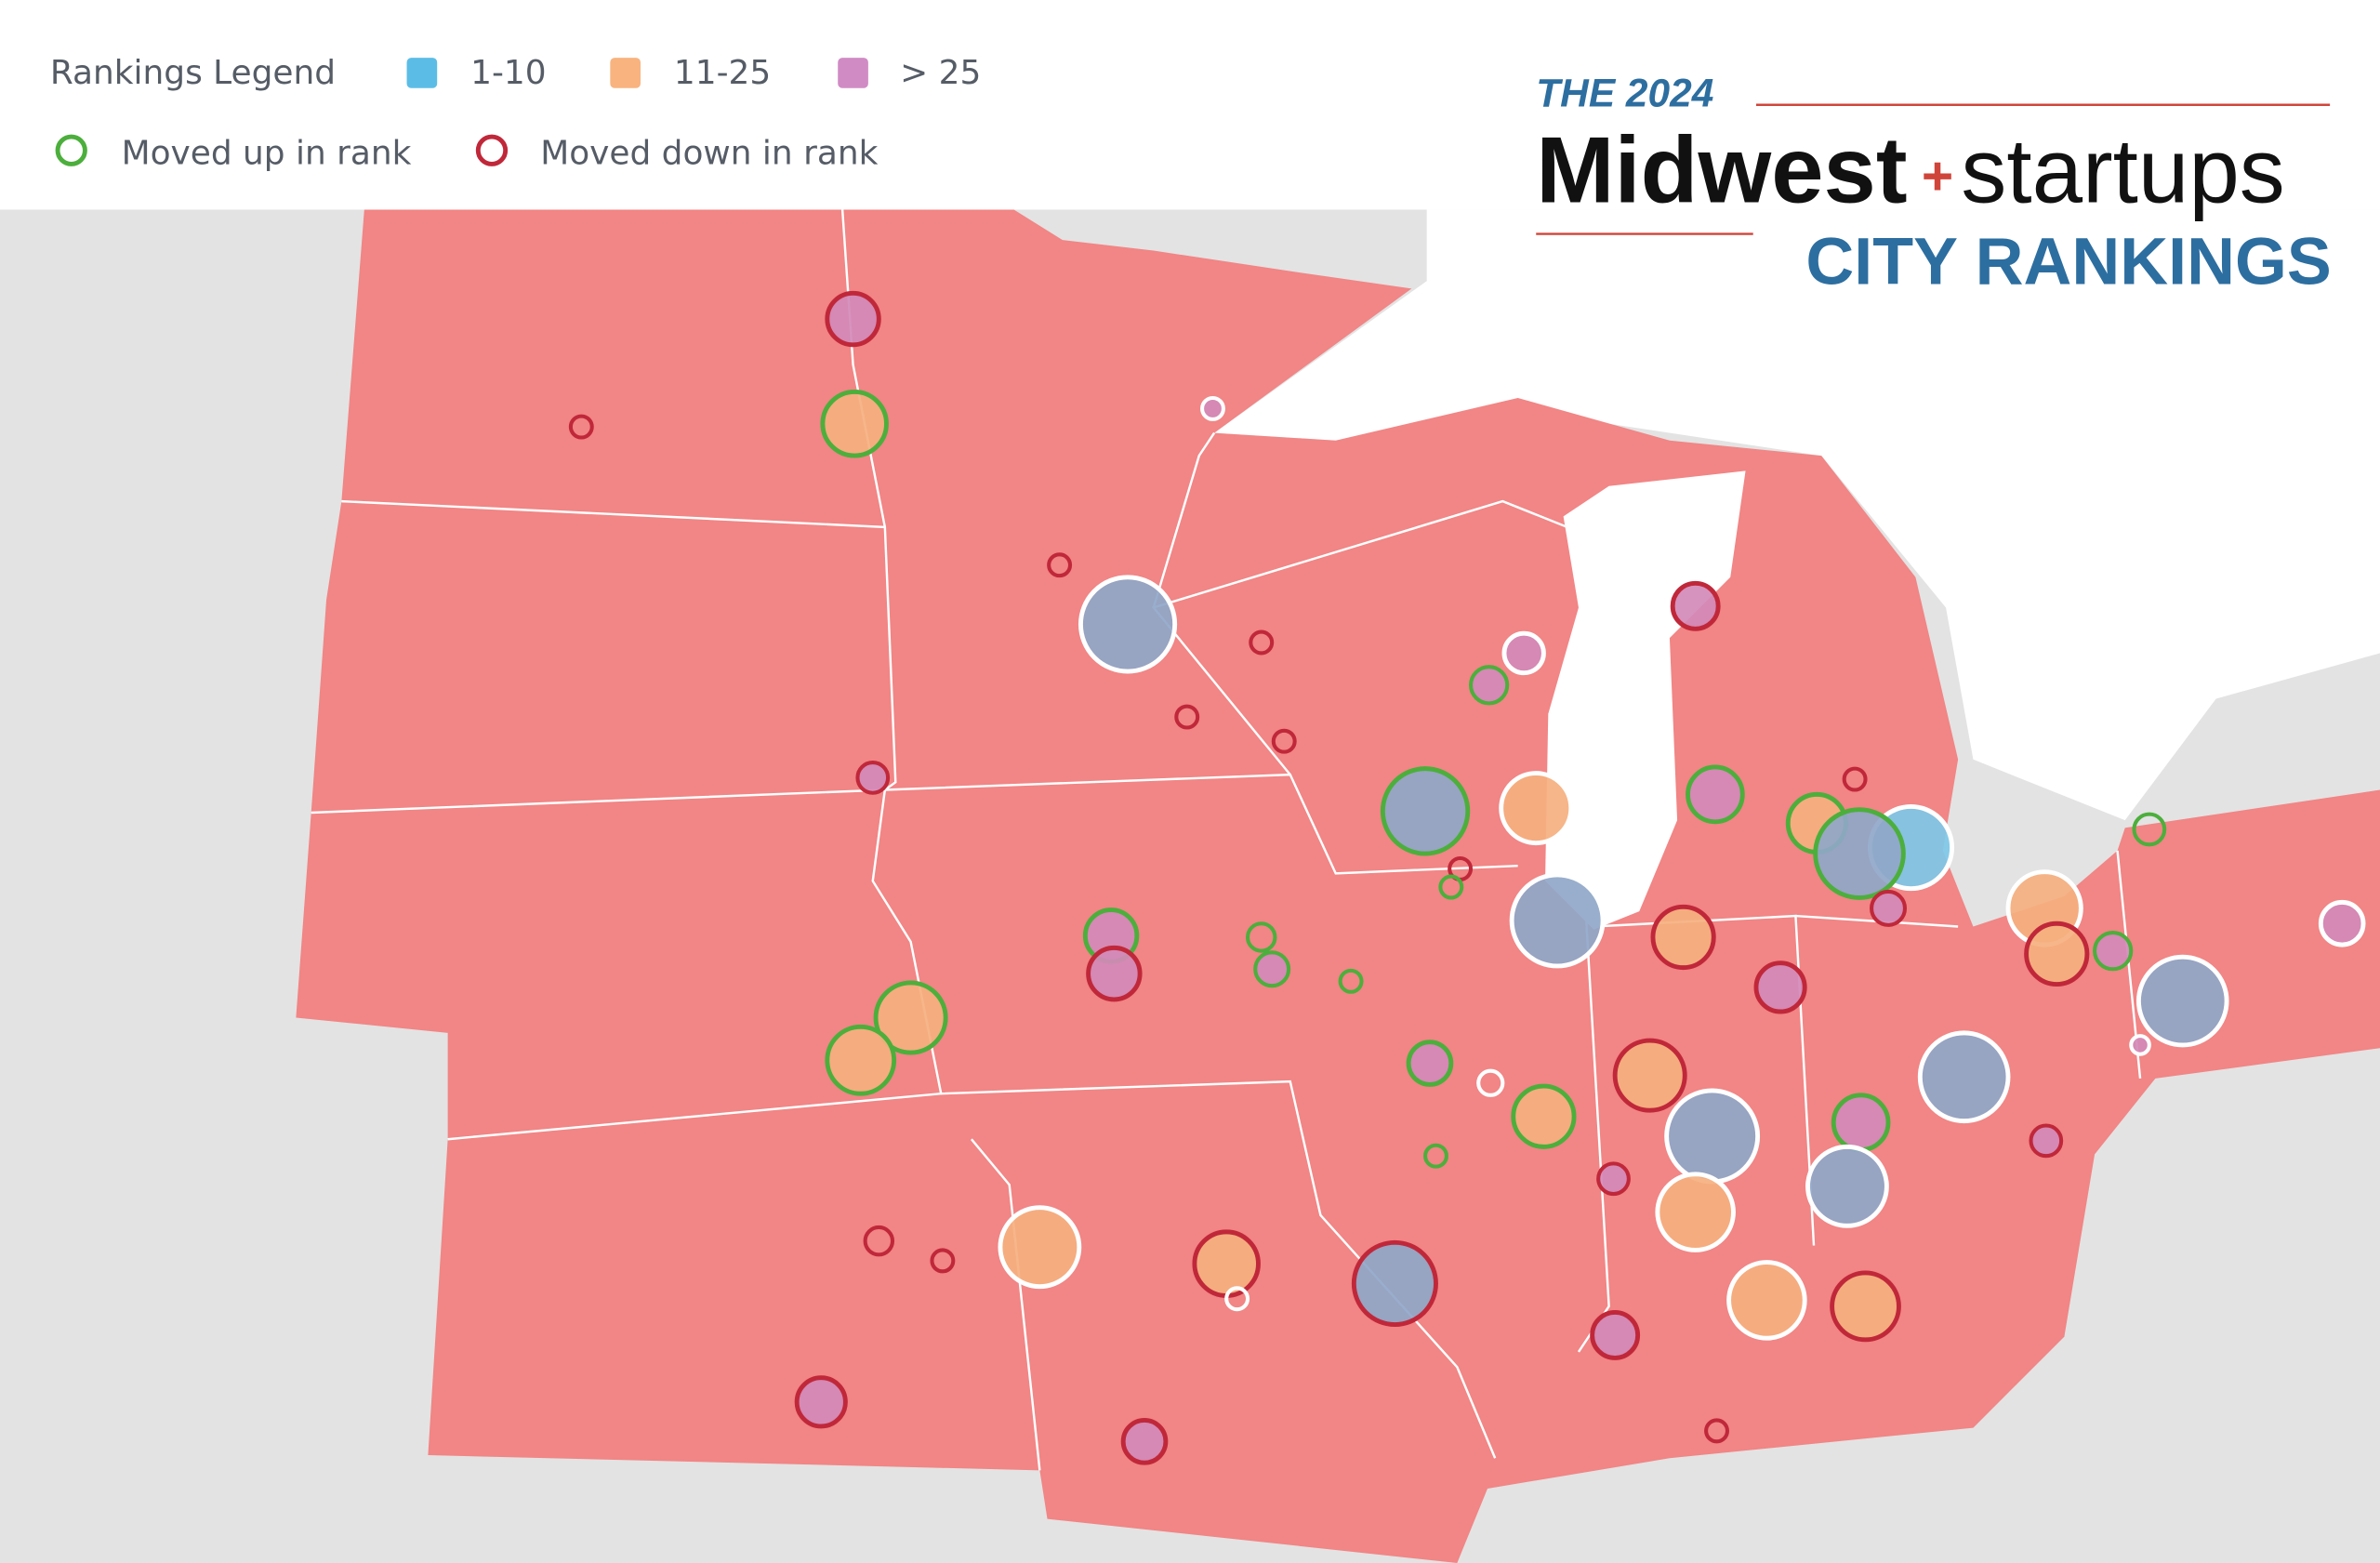 This screenshot has height=1563, width=2380. What do you see at coordinates (1721, 170) in the screenshot?
I see `logo-brand: Midwest` at bounding box center [1721, 170].